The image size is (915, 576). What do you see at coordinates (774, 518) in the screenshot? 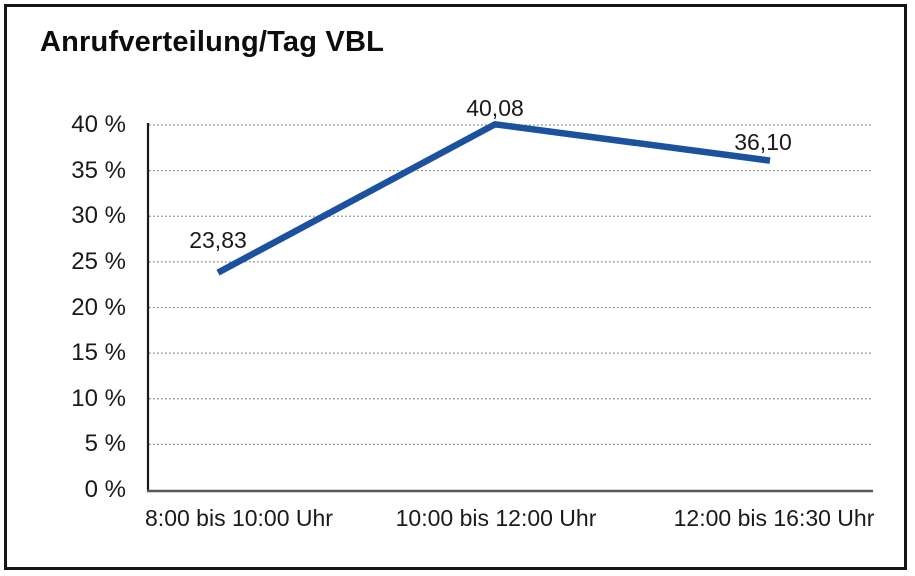
I see `x-axis-category-label: 12:00 bis 16:30 Uhr` at bounding box center [774, 518].